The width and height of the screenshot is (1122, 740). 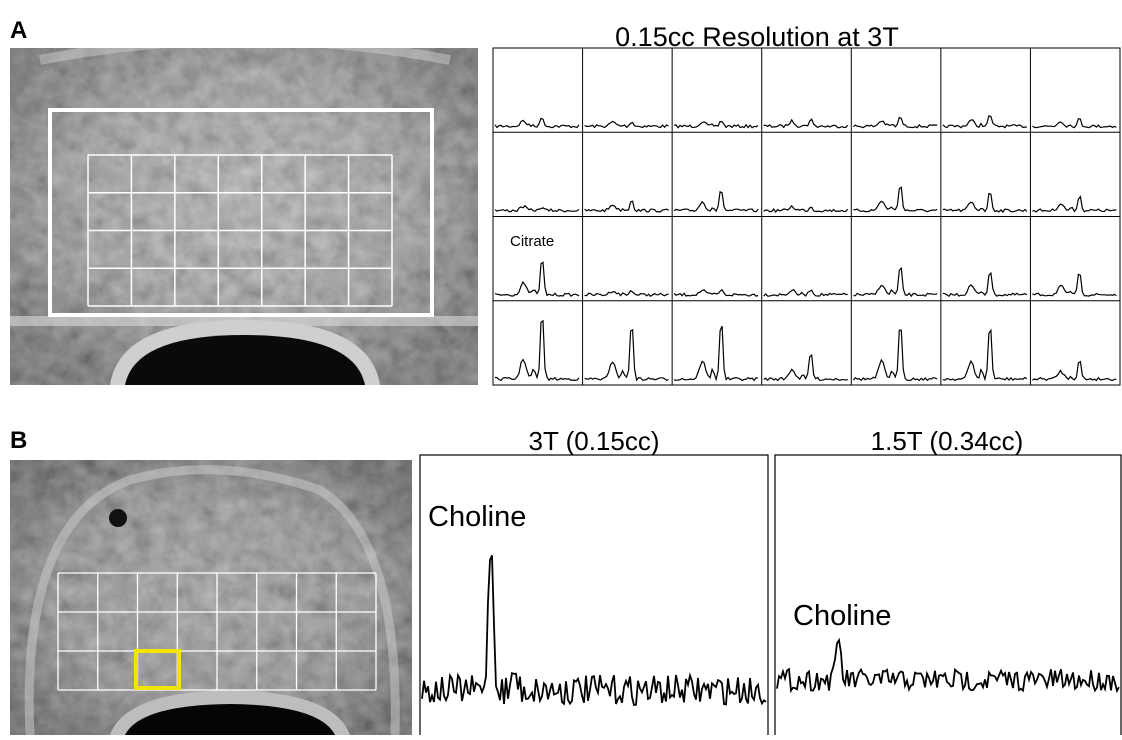 I want to click on spectra-b, so click(x=770, y=630).